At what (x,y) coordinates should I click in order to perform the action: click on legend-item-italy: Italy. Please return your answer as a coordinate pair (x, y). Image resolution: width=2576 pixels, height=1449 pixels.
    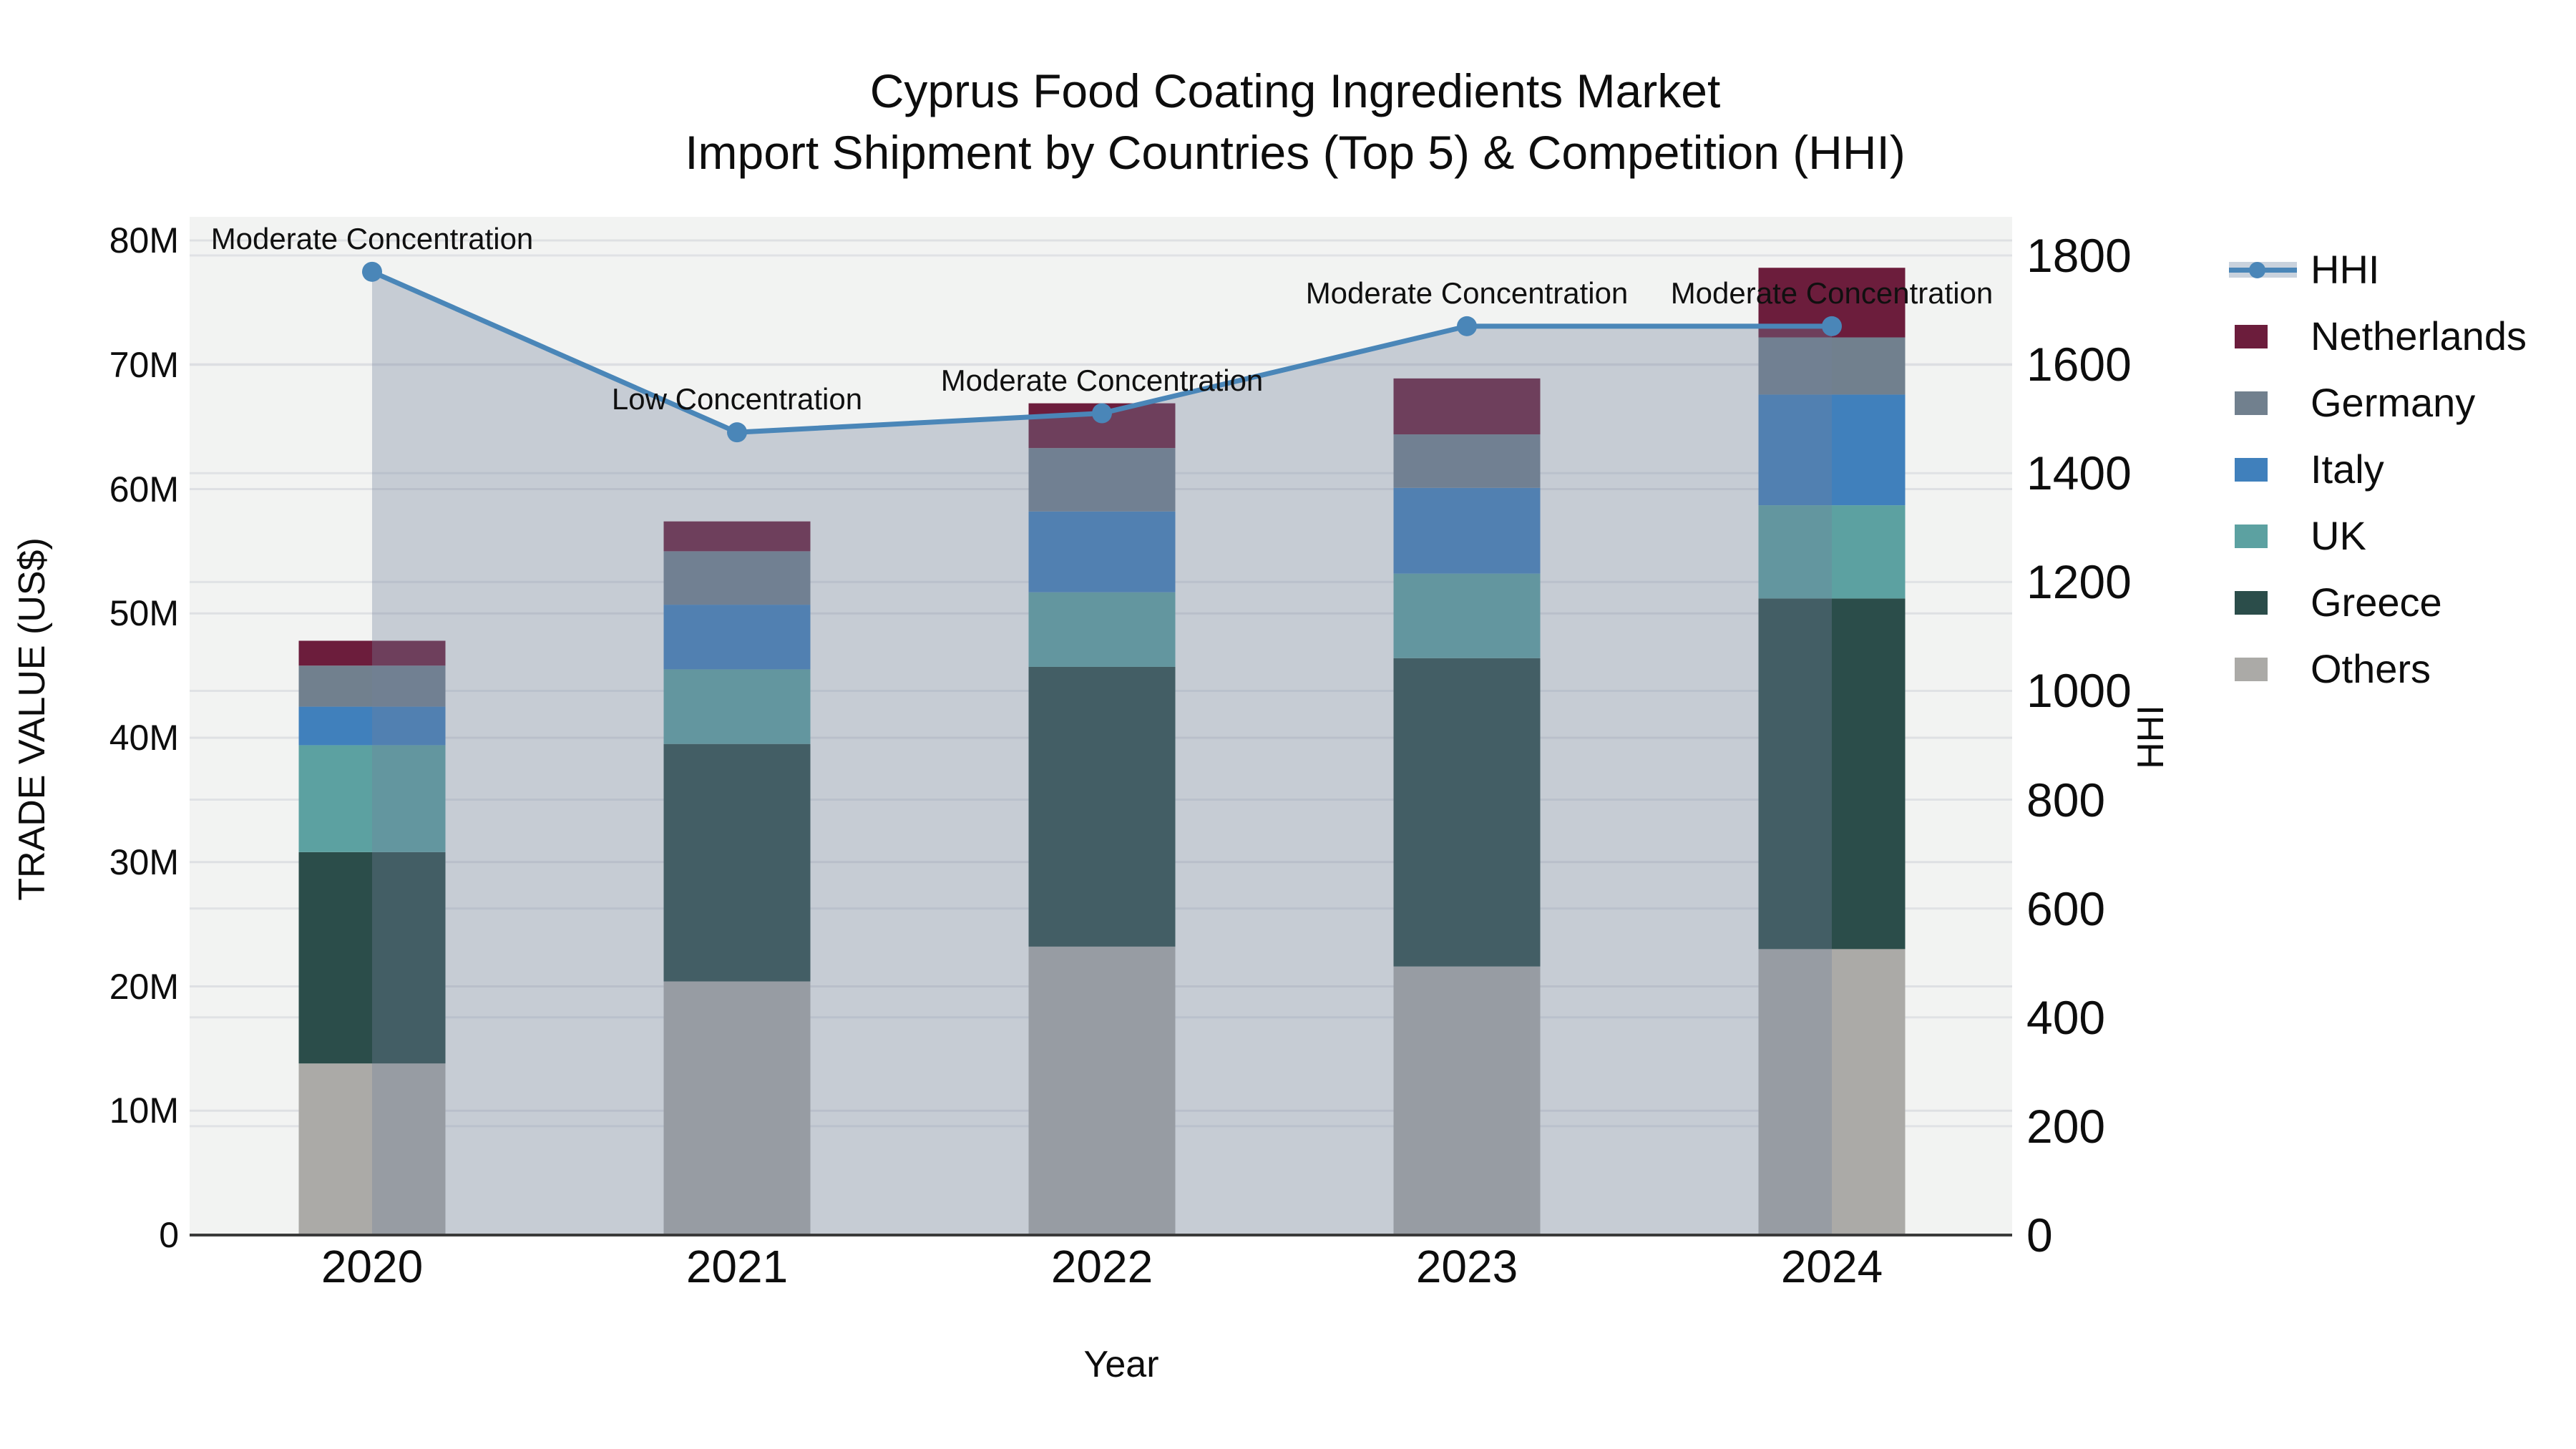
    Looking at the image, I should click on (2378, 469).